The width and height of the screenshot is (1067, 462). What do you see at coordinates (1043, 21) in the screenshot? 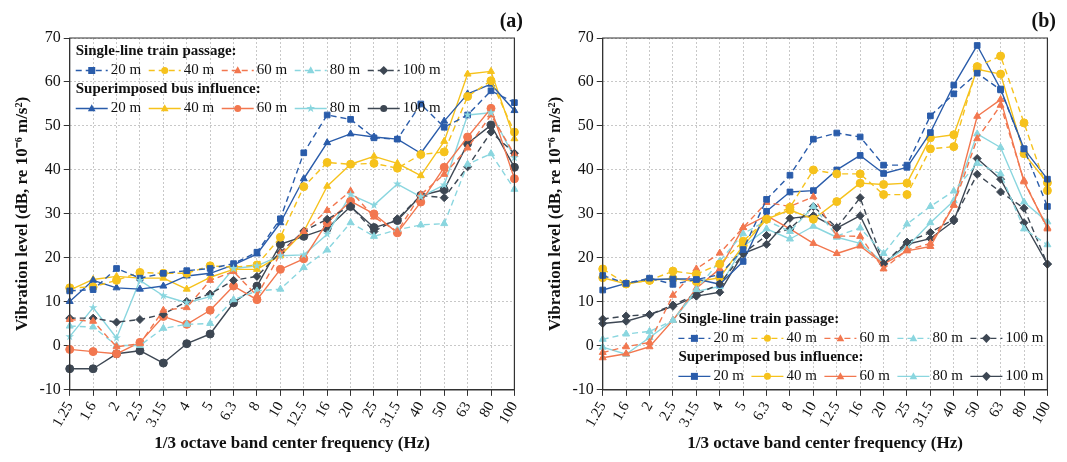
I see `chart-title: (b)` at bounding box center [1043, 21].